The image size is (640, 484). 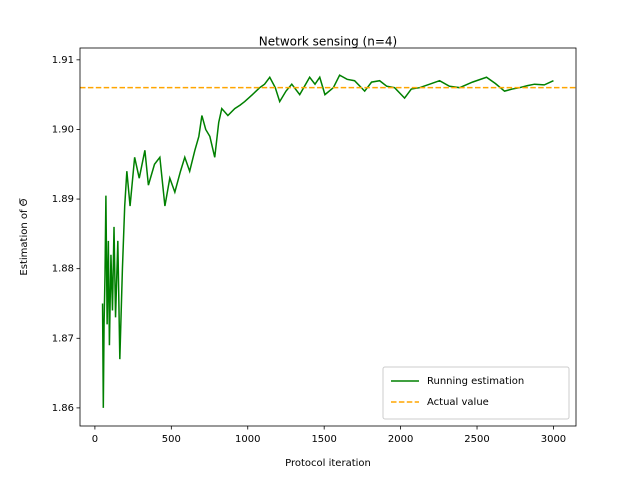 I want to click on legend-label: Running estimation, so click(x=475, y=381).